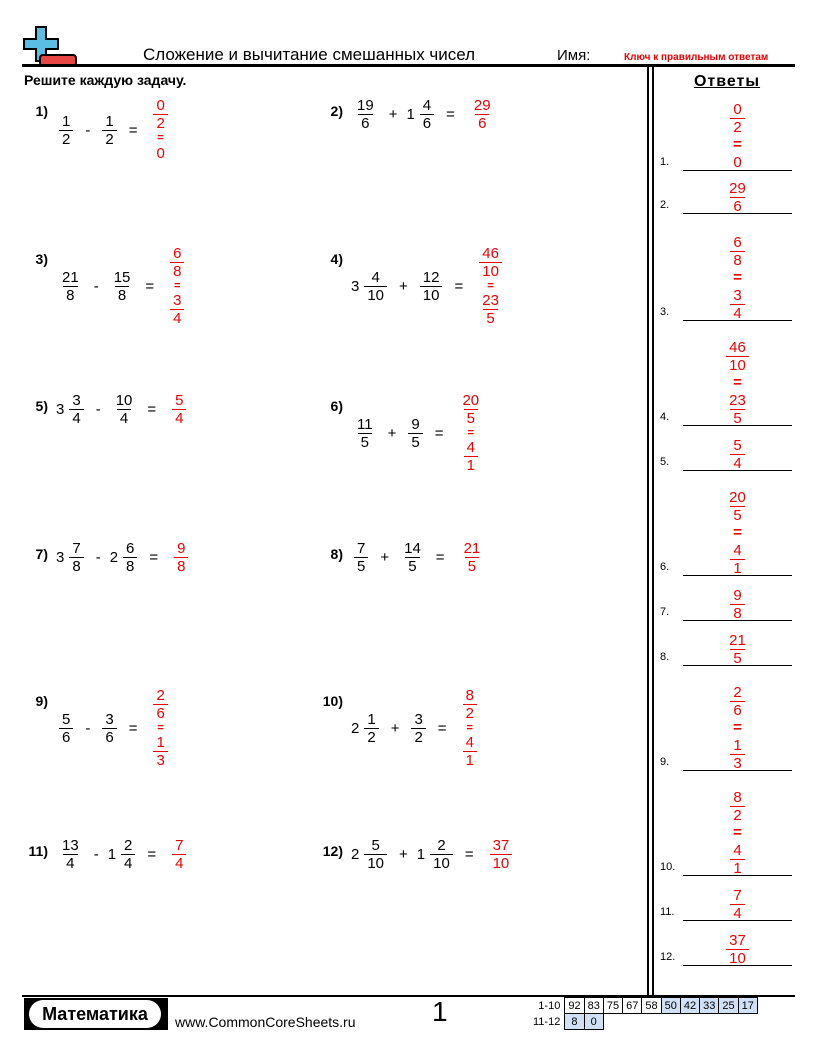 This screenshot has width=816, height=1056. What do you see at coordinates (418, 719) in the screenshot?
I see `numerator: 3` at bounding box center [418, 719].